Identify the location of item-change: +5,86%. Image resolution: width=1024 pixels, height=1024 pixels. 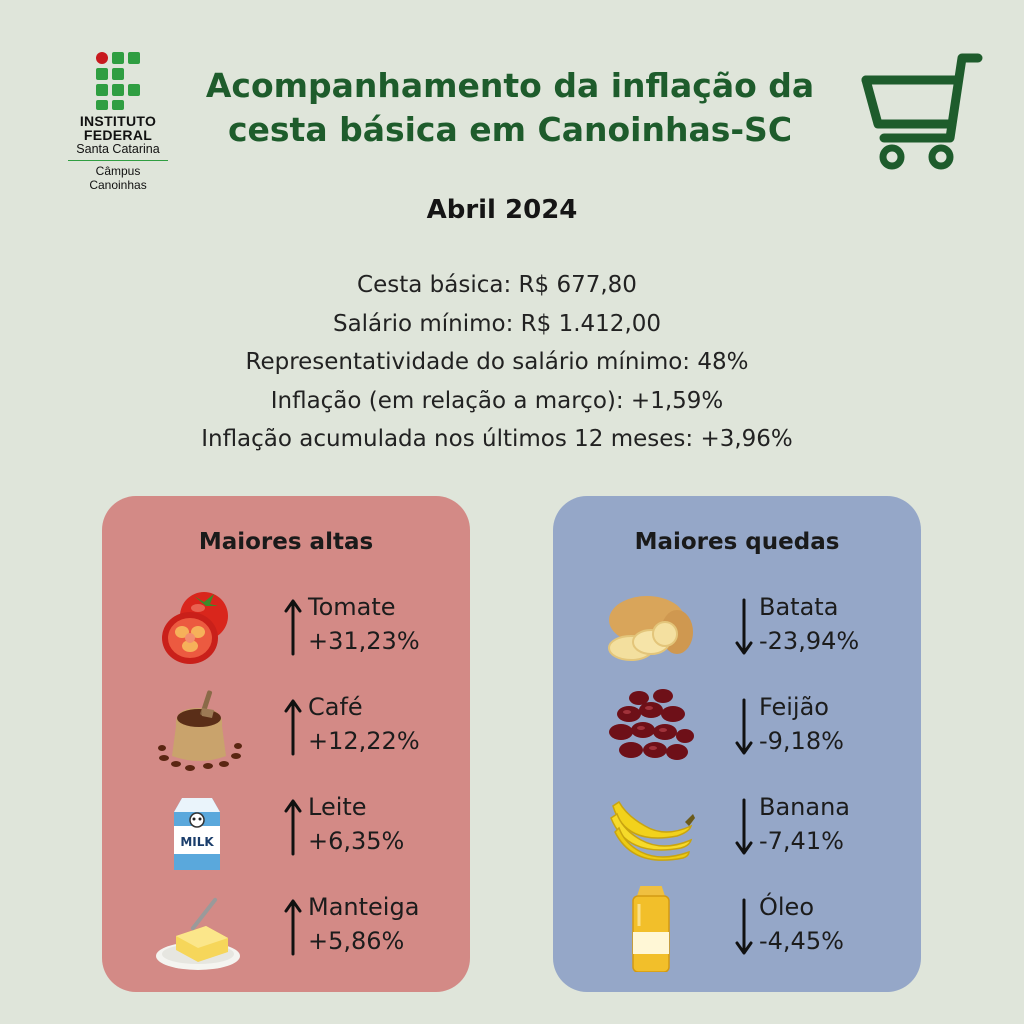
(356, 941).